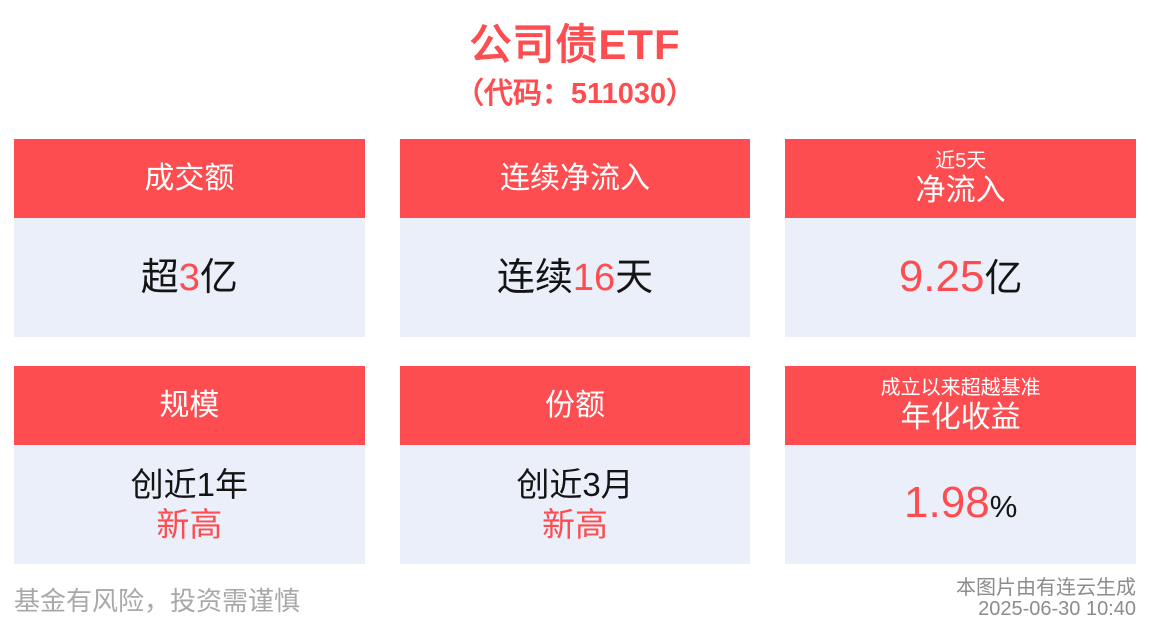 Image resolution: width=1150 pixels, height=632 pixels. I want to click on card-turnover-title: 成交额, so click(189, 178).